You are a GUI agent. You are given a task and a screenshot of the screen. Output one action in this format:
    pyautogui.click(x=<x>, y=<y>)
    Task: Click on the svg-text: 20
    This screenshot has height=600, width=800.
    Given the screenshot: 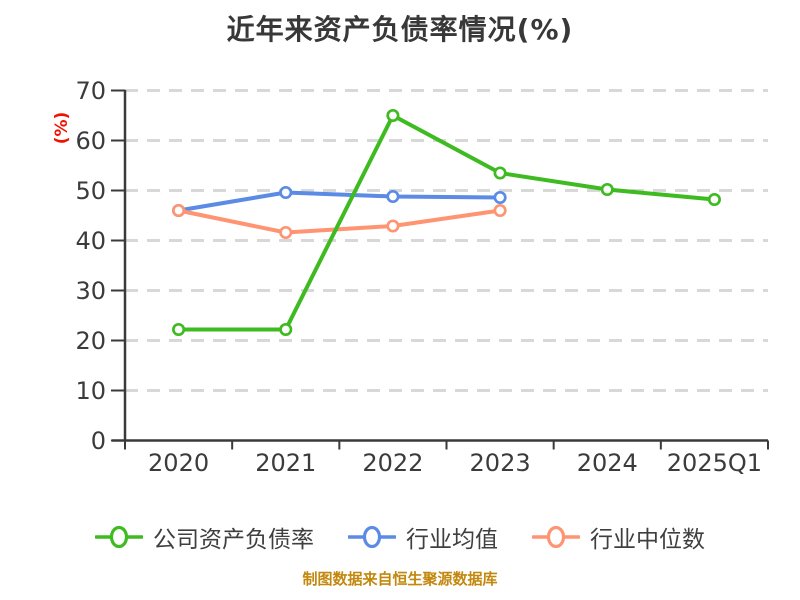 What is the action you would take?
    pyautogui.click(x=90, y=341)
    